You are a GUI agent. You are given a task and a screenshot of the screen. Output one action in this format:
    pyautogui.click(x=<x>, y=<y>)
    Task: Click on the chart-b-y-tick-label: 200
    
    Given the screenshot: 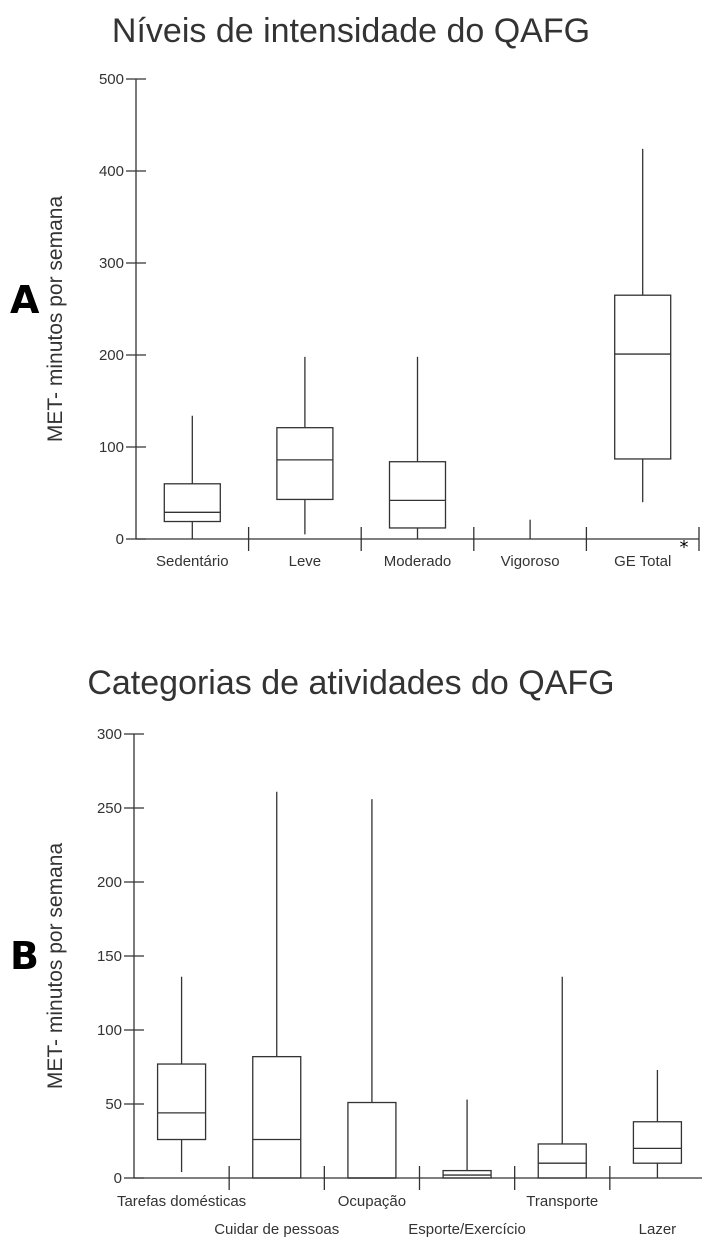 What is the action you would take?
    pyautogui.click(x=109, y=882)
    